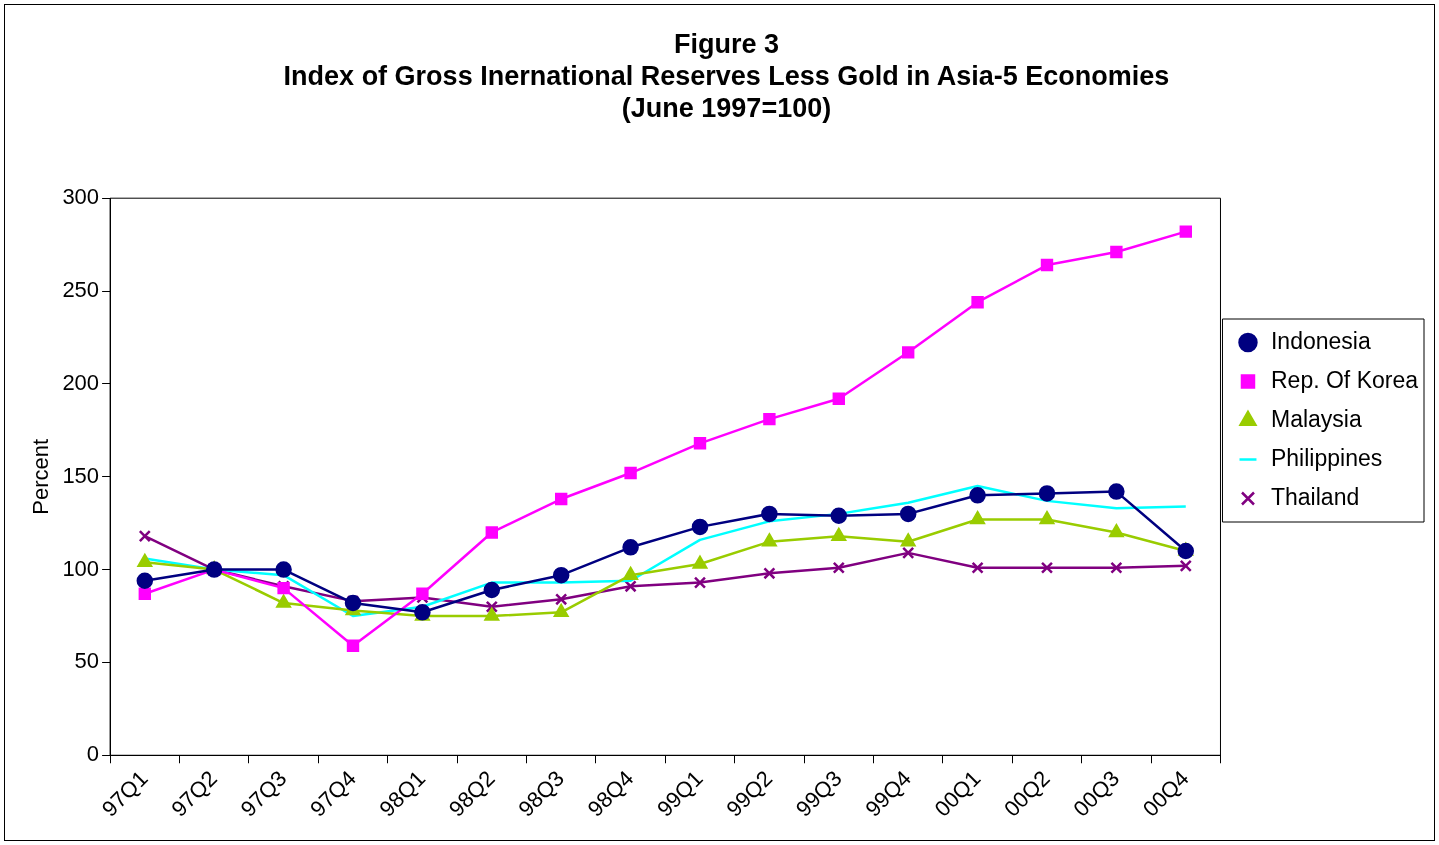  What do you see at coordinates (726, 43) in the screenshot?
I see `text: Figure 3` at bounding box center [726, 43].